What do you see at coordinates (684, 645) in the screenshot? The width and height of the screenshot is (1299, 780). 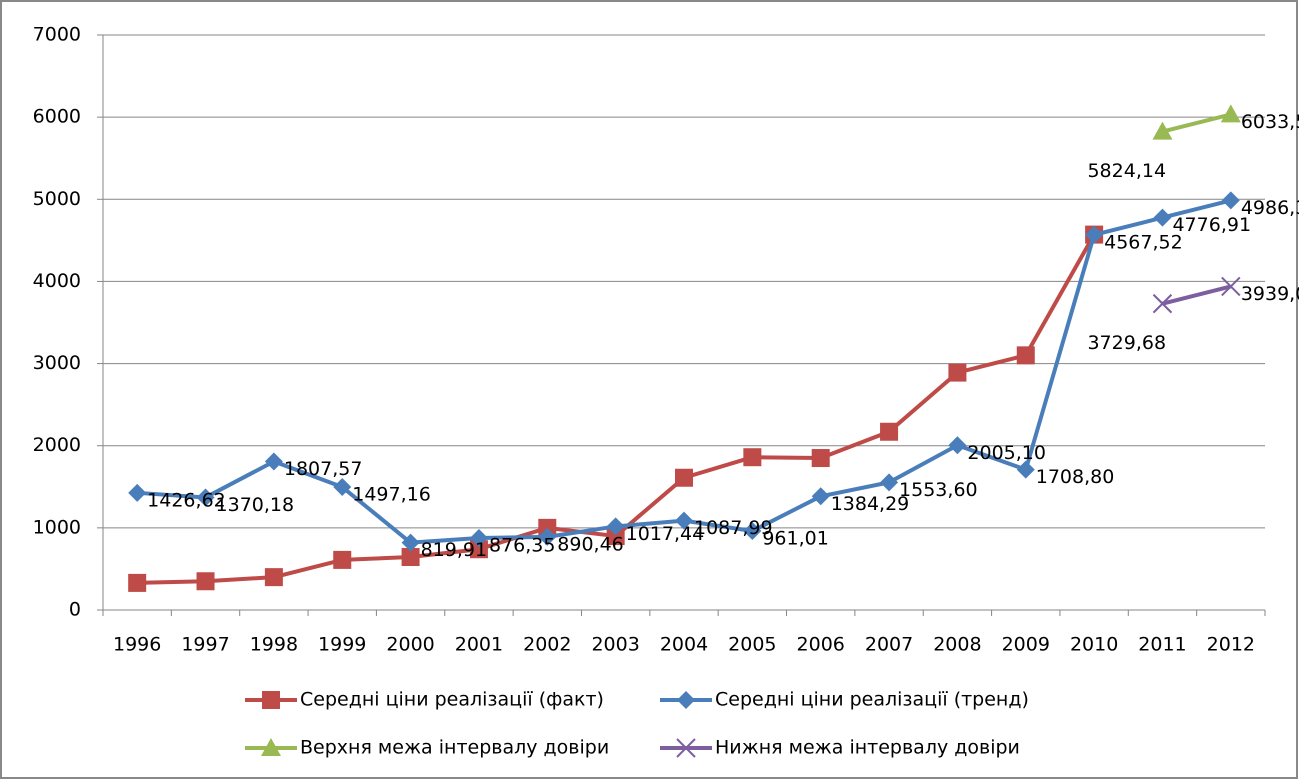 I see `x-tick-label: 2004` at bounding box center [684, 645].